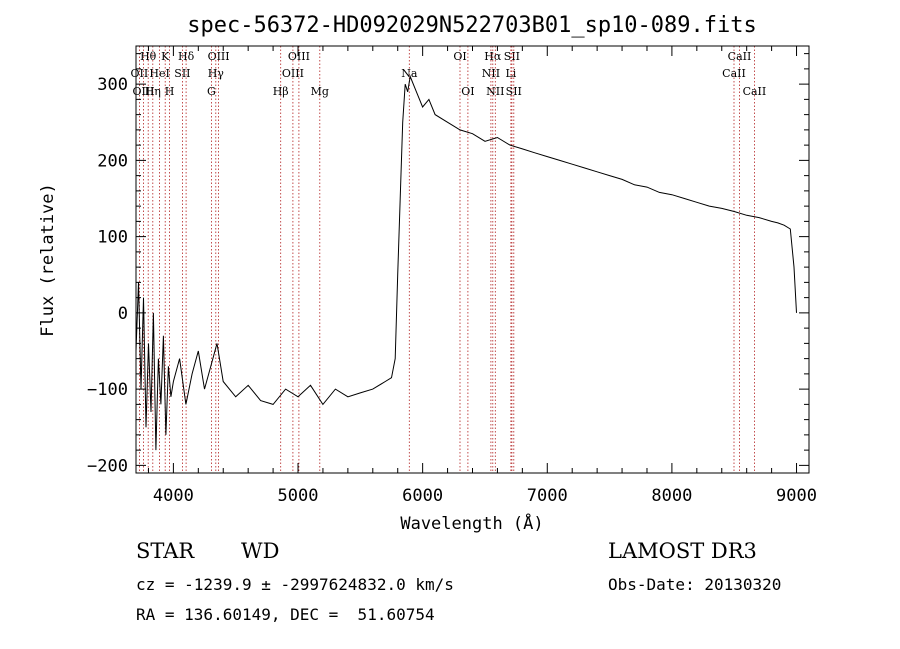 The height and width of the screenshot is (649, 900). What do you see at coordinates (170, 91) in the screenshot?
I see `line-label: H` at bounding box center [170, 91].